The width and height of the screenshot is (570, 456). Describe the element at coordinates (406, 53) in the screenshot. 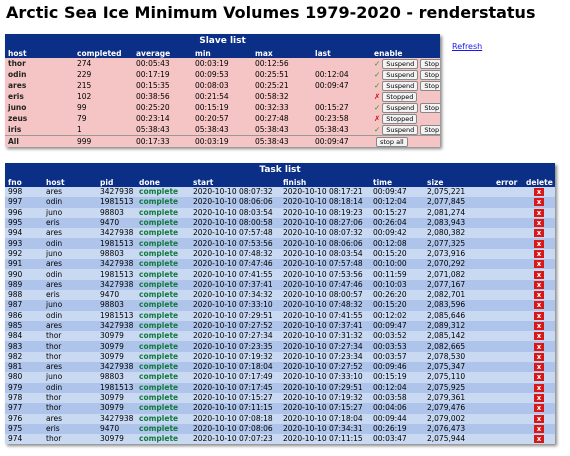

I see `column-header: enable` at that location.